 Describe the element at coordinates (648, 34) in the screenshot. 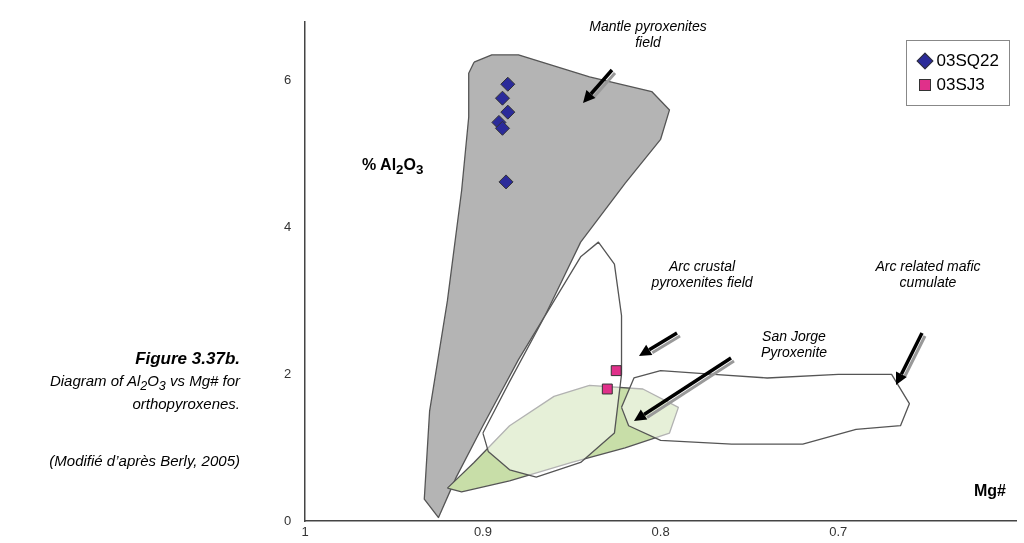

I see `annotation: Mantle pyroxenites field` at that location.